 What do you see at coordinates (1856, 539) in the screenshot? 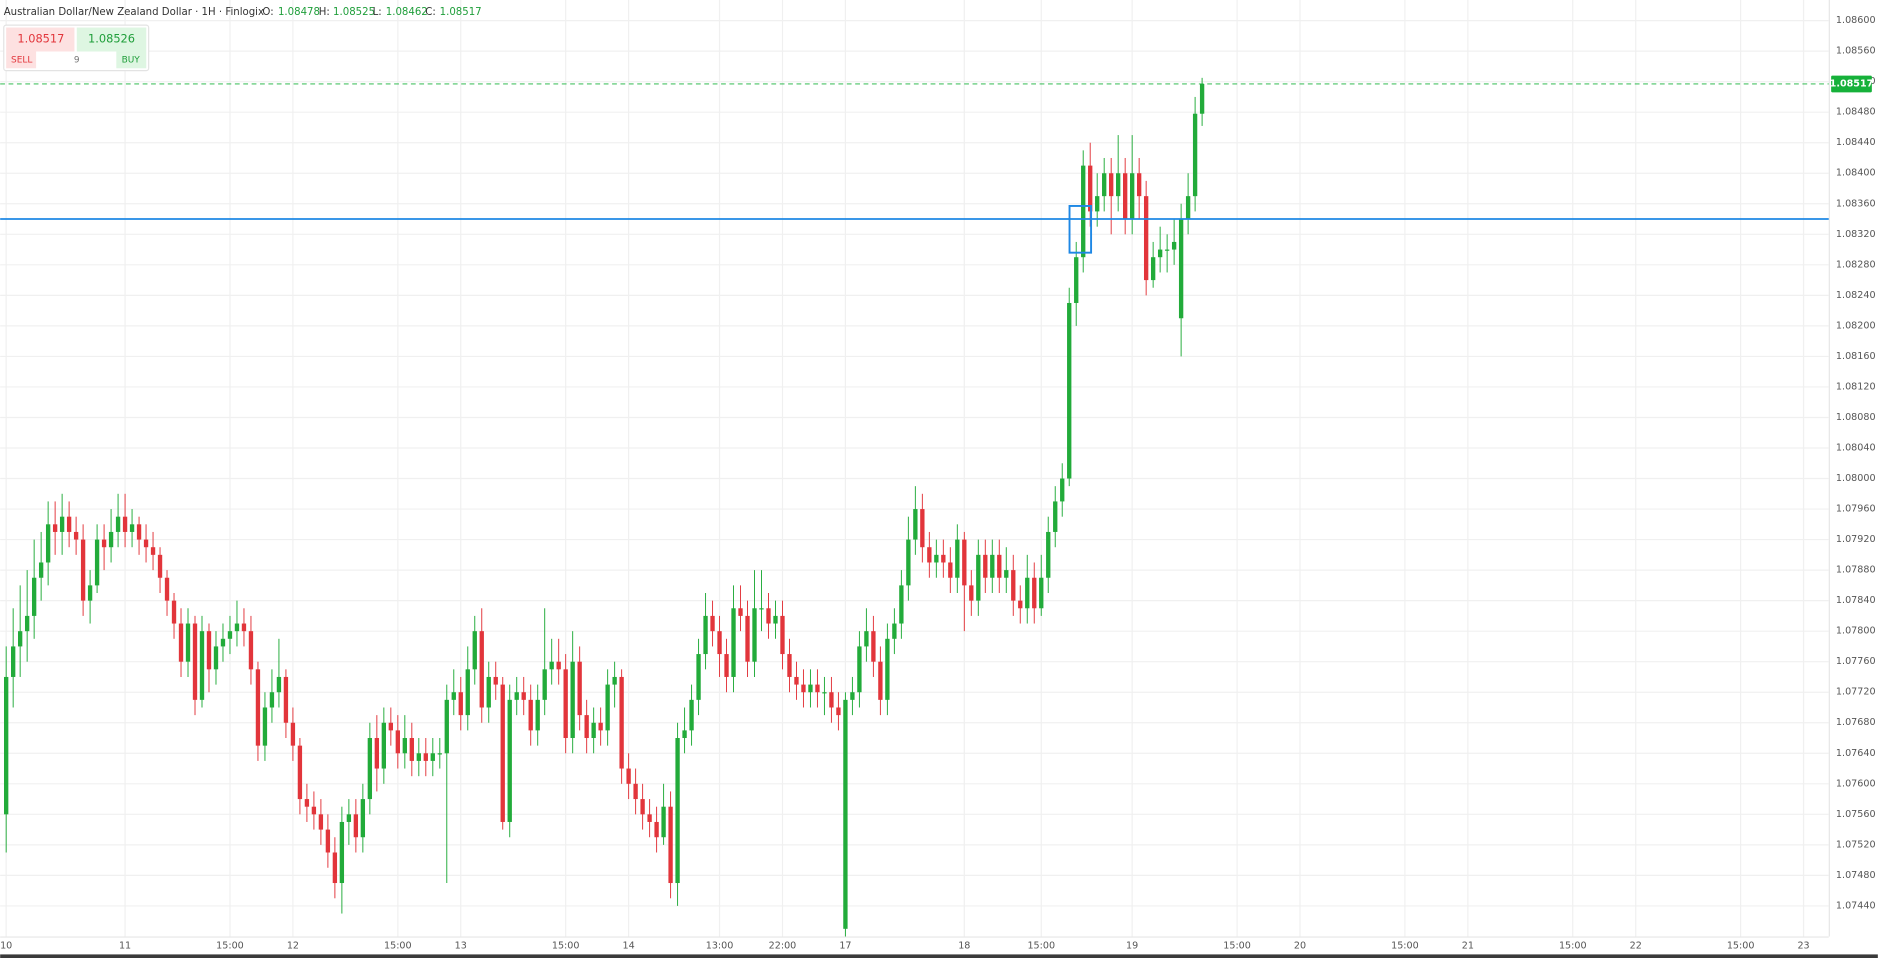
I see `y-tick-label: 1.07920` at bounding box center [1856, 539].